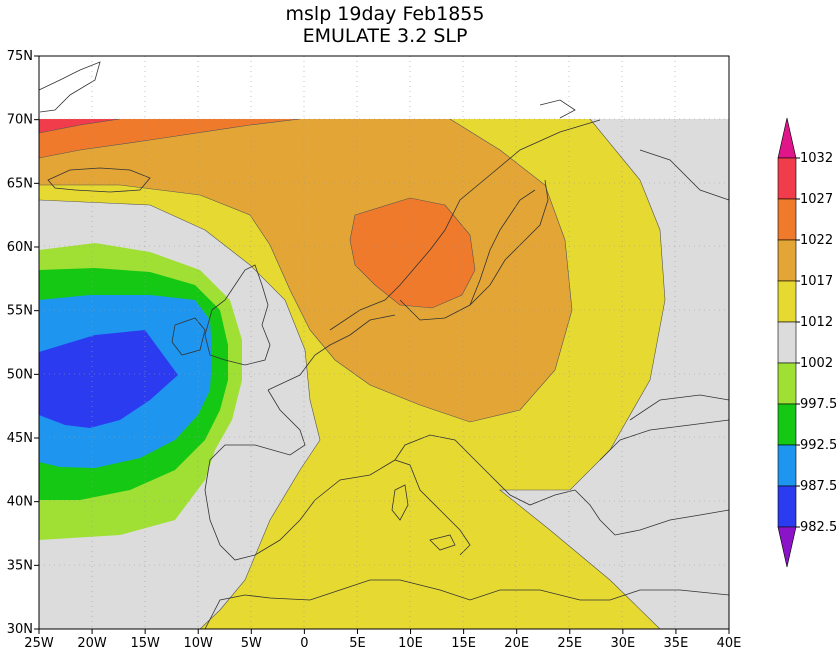  I want to click on x-tick-label: 5E, so click(357, 643).